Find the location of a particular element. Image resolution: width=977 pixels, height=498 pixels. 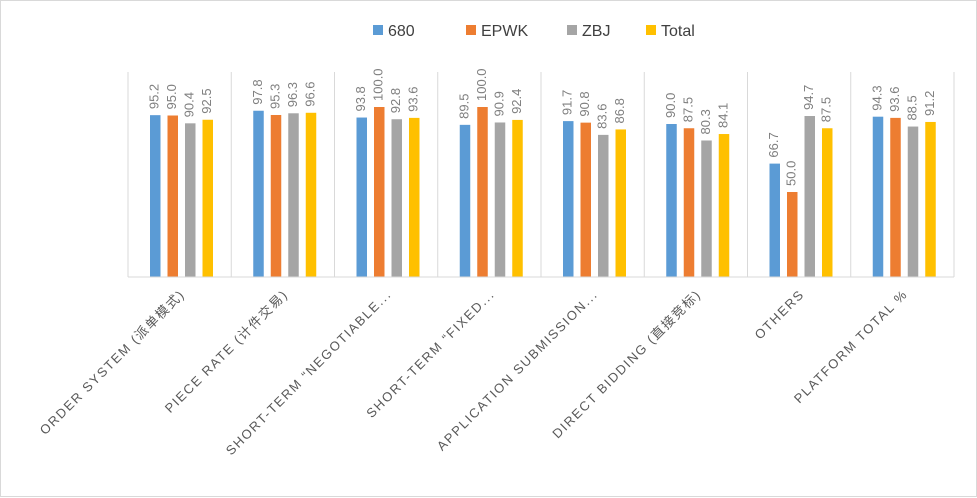

data-label: 92.5 is located at coordinates (206, 100).